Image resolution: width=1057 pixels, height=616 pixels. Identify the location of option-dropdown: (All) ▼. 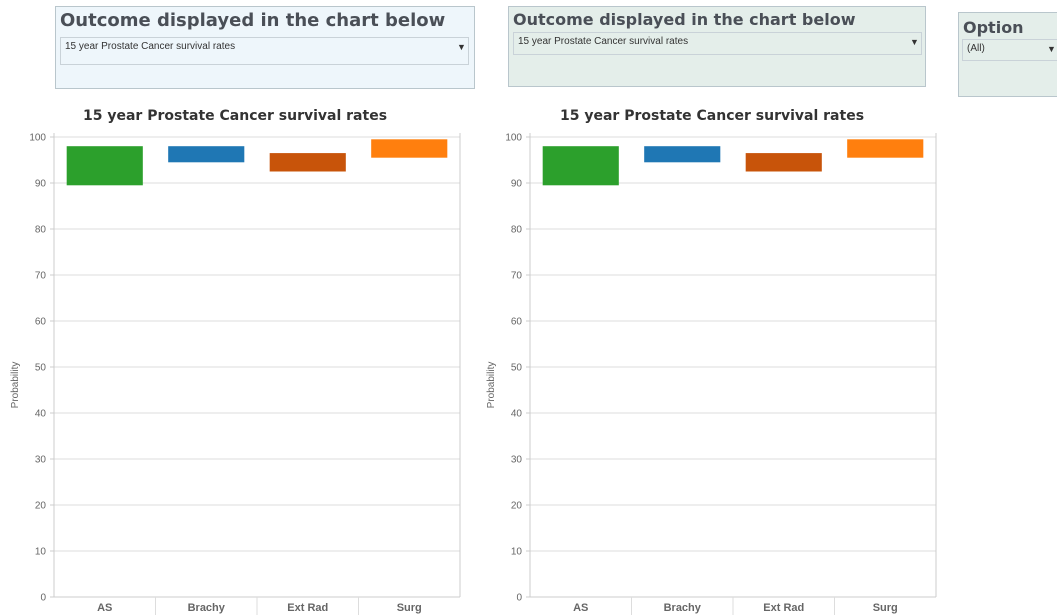
(1009, 50).